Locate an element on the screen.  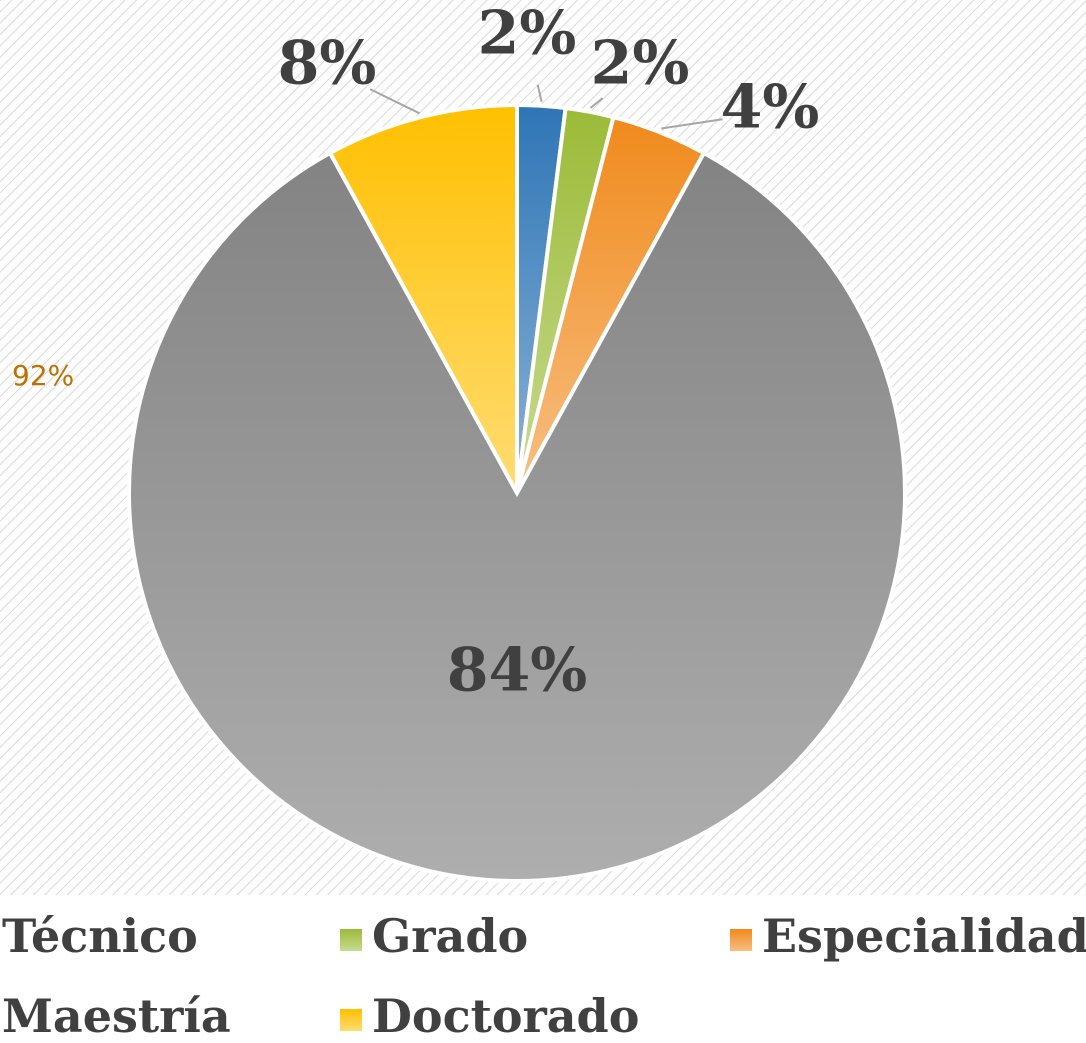
legend-label: Especialidad is located at coordinates (924, 936).